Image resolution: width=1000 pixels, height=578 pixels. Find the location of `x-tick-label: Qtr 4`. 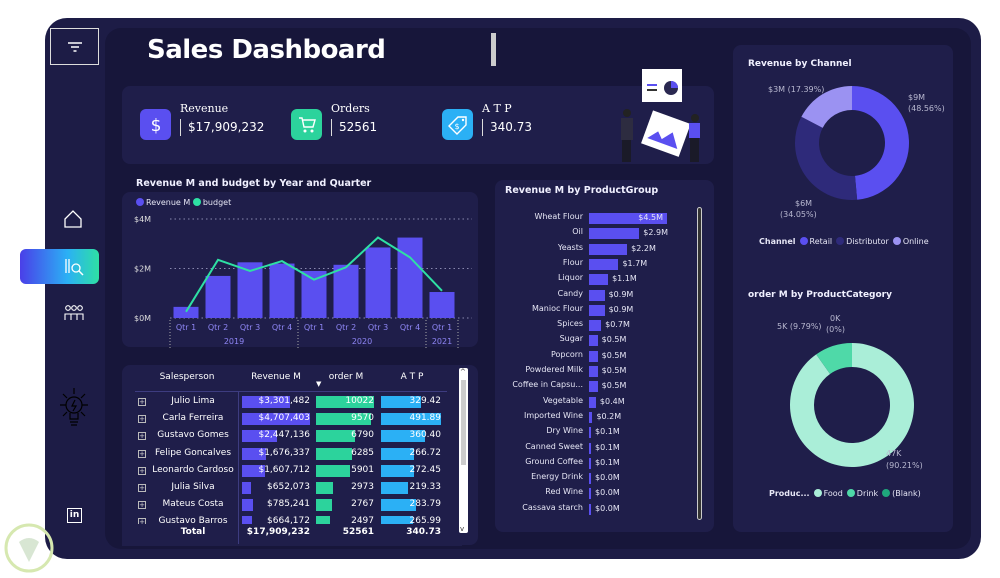

x-tick-label: Qtr 4 is located at coordinates (282, 327).